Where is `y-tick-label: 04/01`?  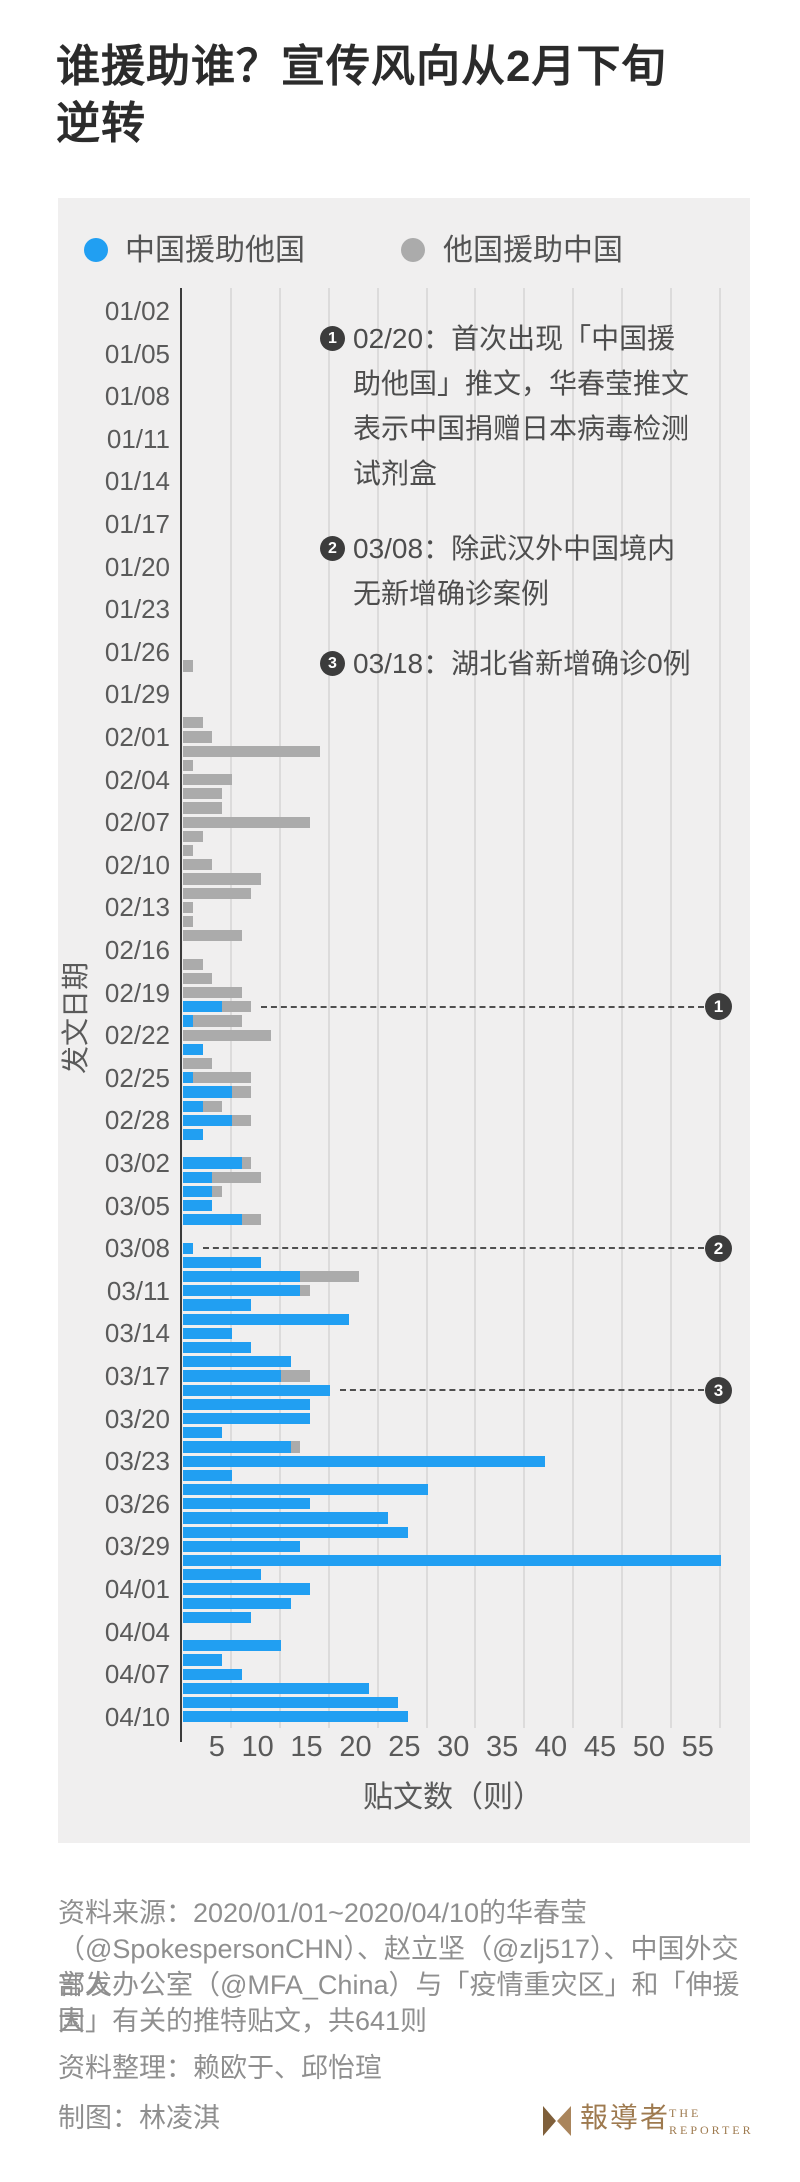
y-tick-label: 04/01 is located at coordinates (137, 1589).